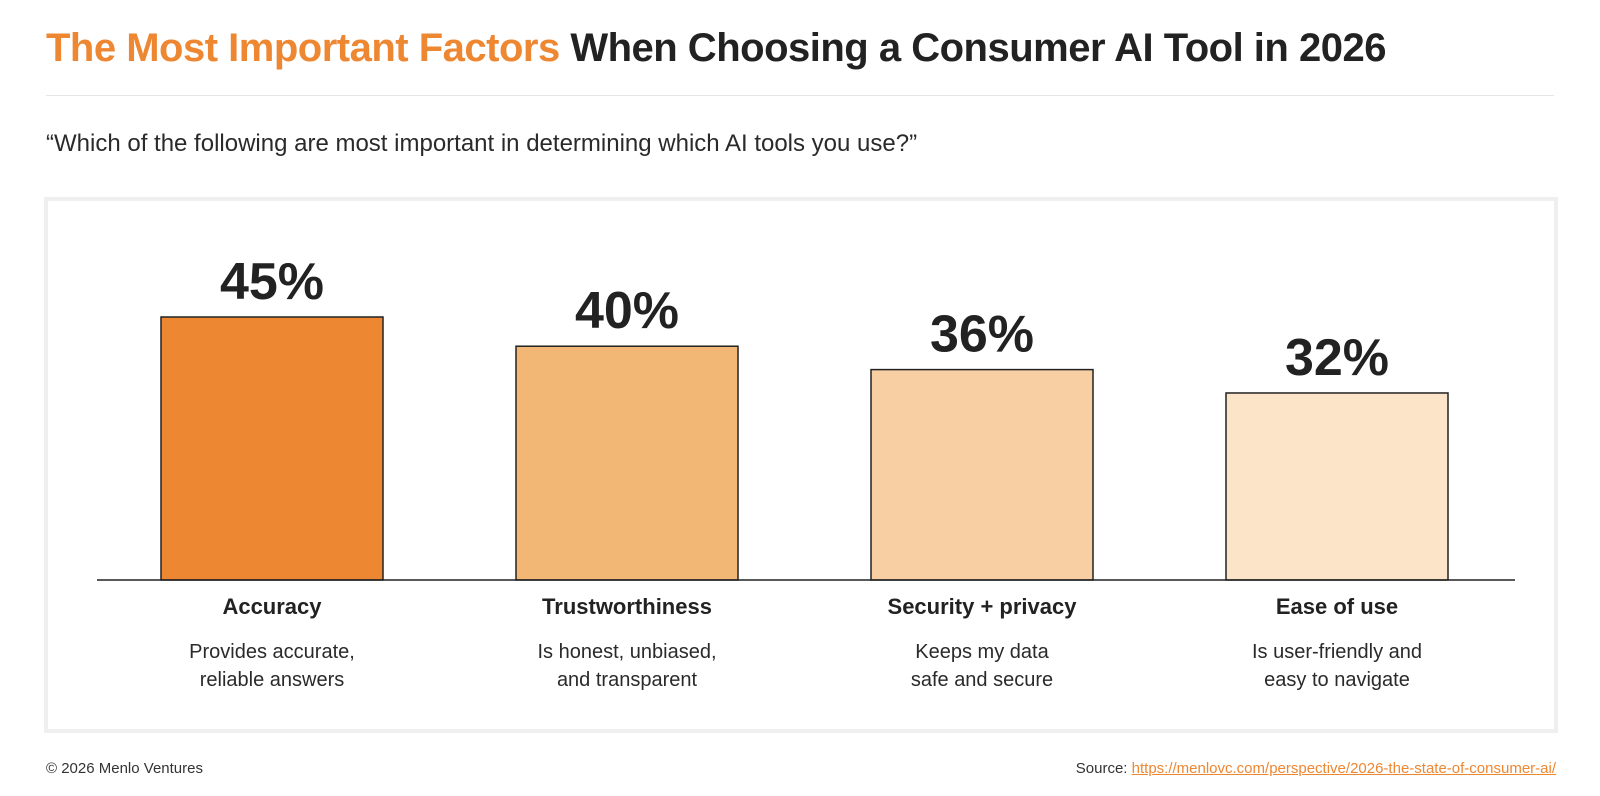 This screenshot has height=796, width=1600. Describe the element at coordinates (800, 95) in the screenshot. I see `title-divider` at that location.